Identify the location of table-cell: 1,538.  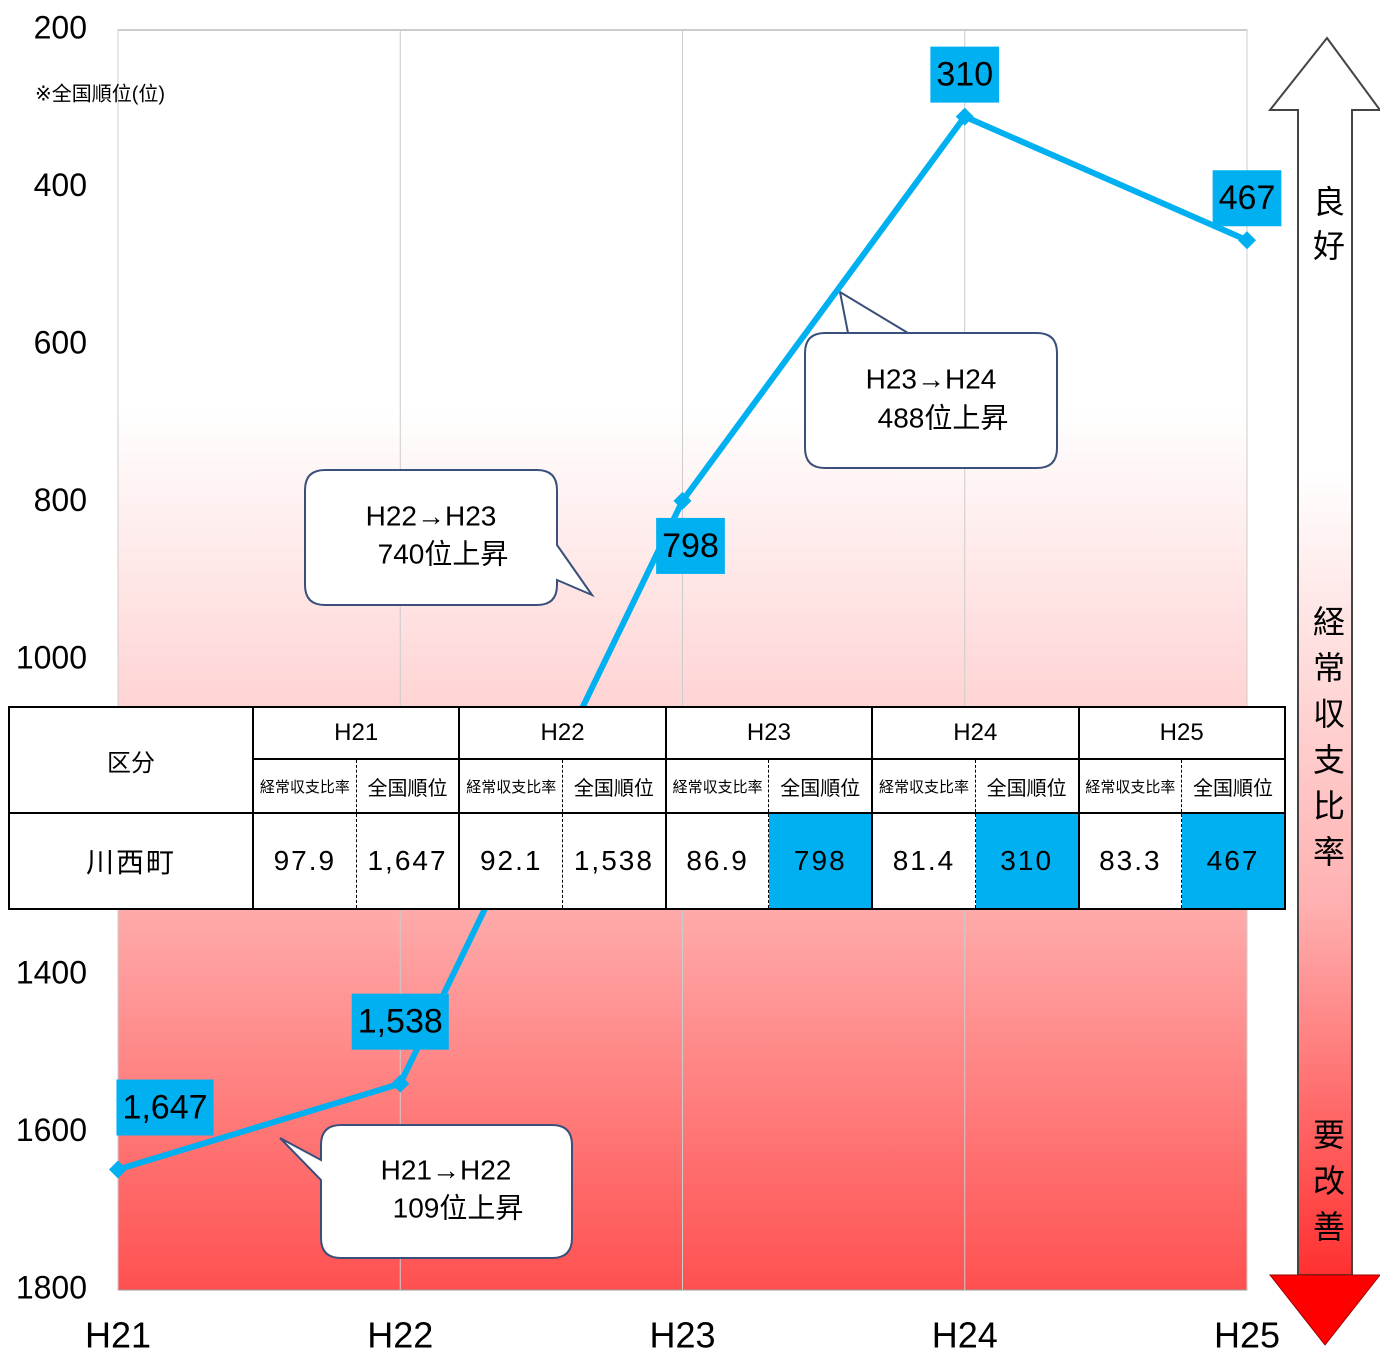
(614, 861).